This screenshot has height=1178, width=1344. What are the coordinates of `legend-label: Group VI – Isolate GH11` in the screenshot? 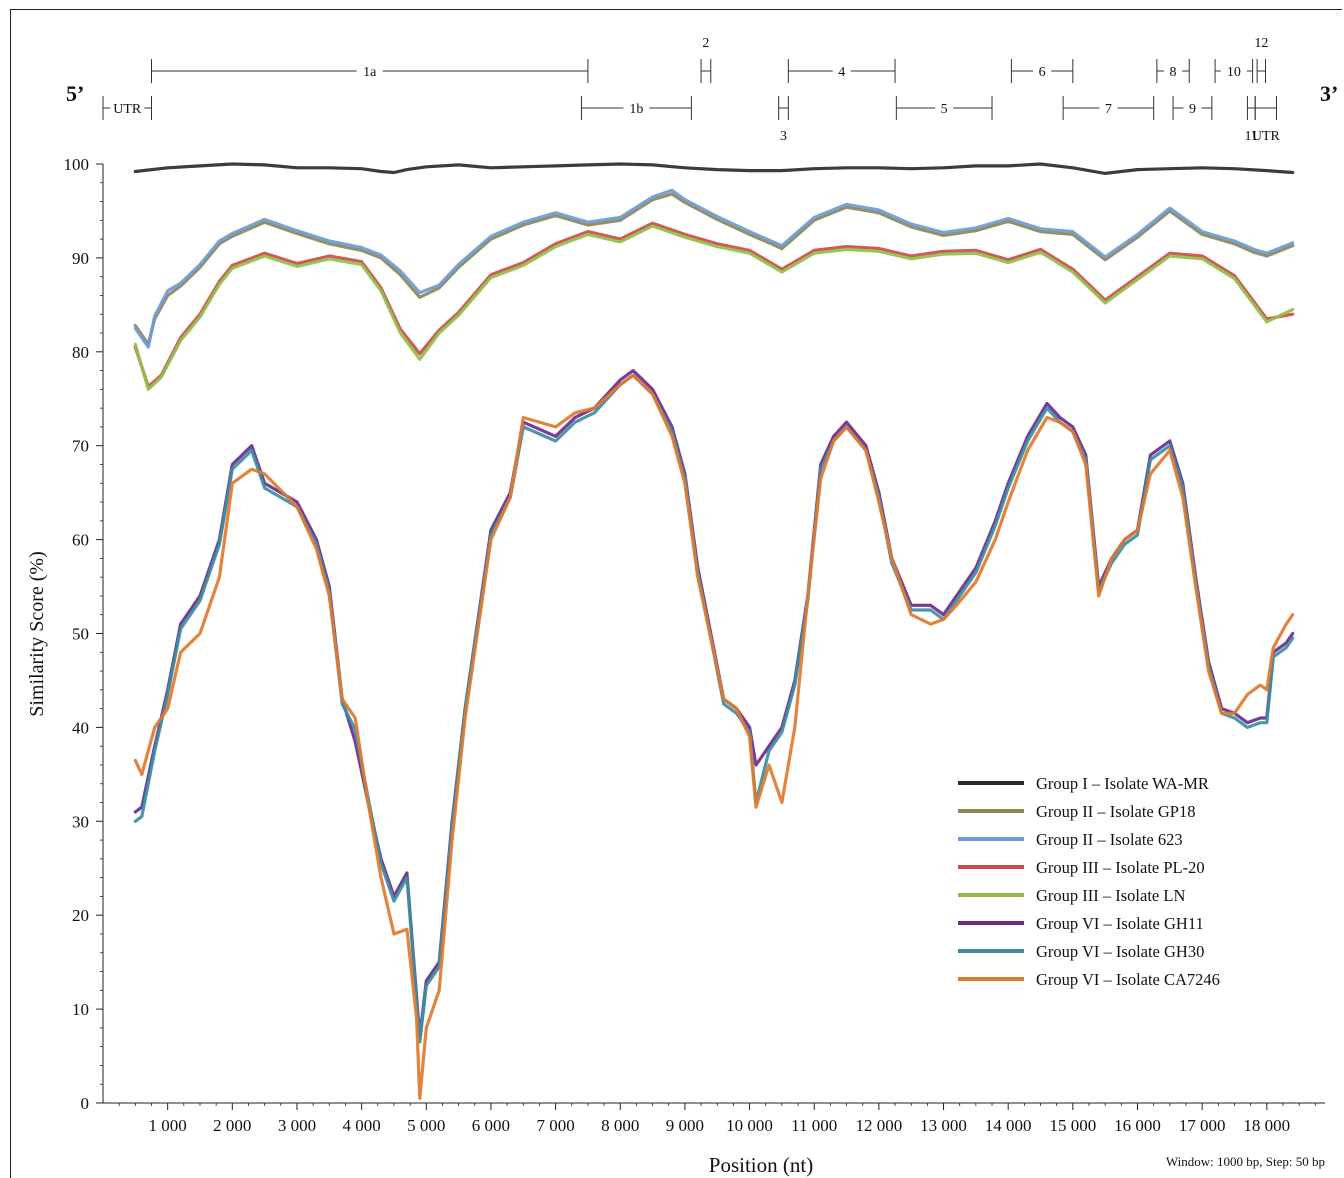 It's located at (1120, 923).